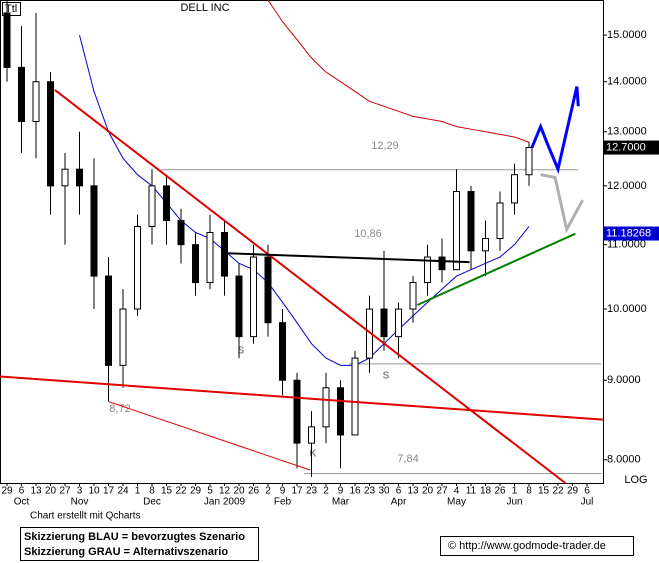 Image resolution: width=659 pixels, height=563 pixels. What do you see at coordinates (341, 502) in the screenshot?
I see `month-label: Mar` at bounding box center [341, 502].